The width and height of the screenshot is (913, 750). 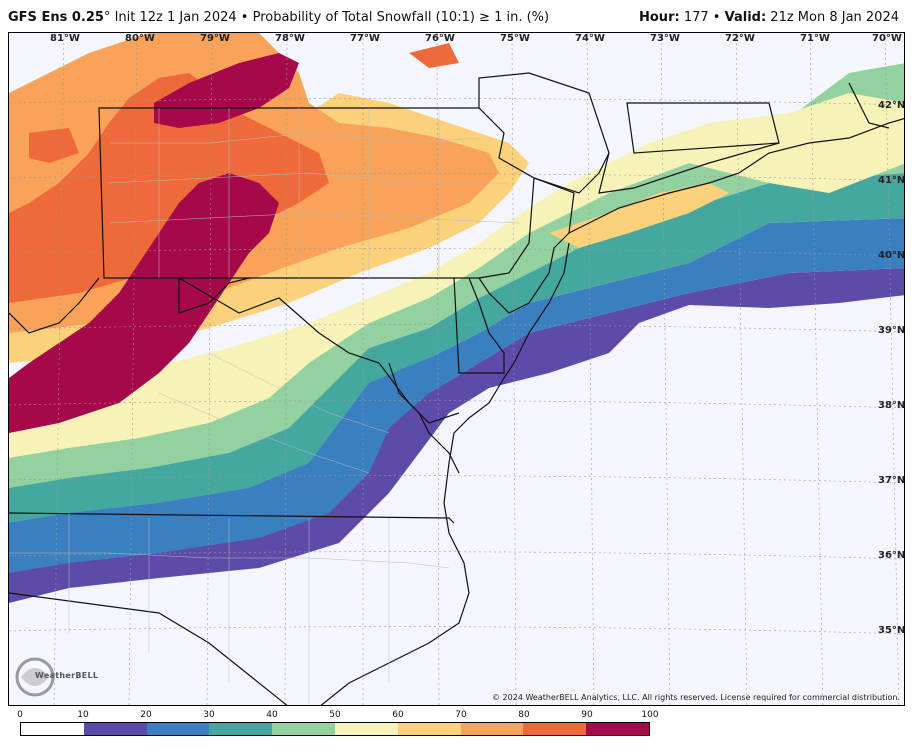 I want to click on weatherbell-logo: WeatherBELL, so click(x=55, y=675).